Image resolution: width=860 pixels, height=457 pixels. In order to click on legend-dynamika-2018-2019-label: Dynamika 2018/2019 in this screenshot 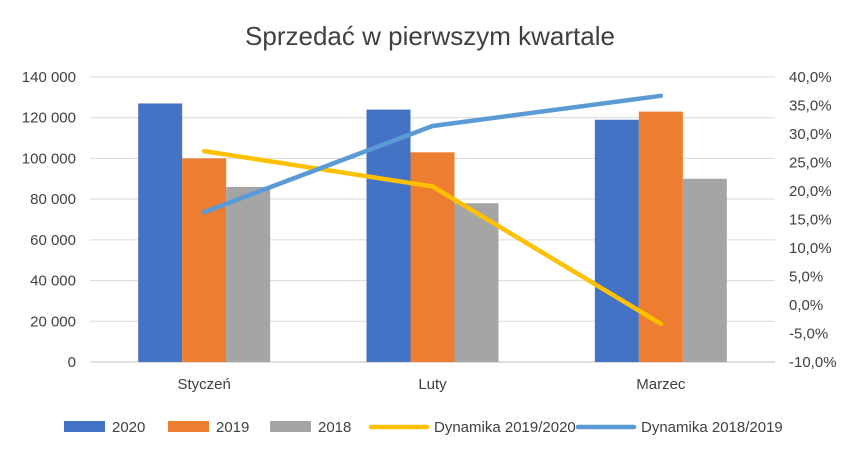, I will do `click(712, 427)`.